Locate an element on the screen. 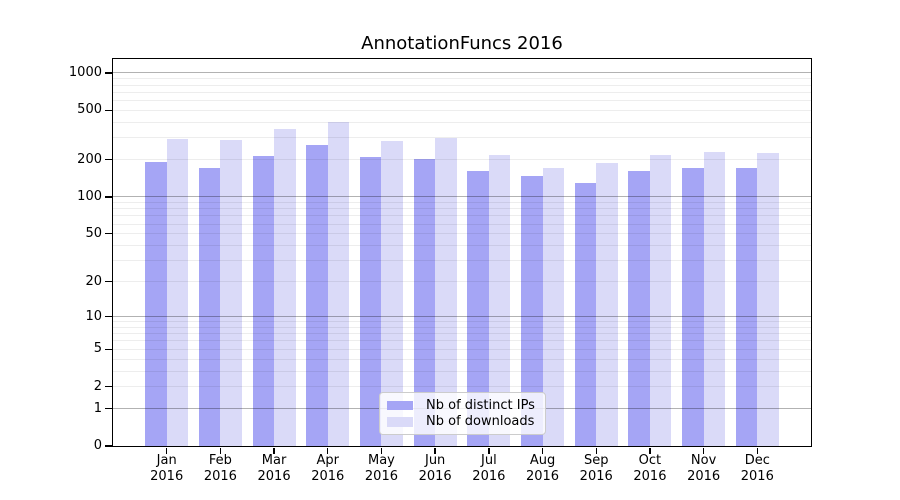 This screenshot has width=900, height=500. x-tick-label-aug: Aug 2016 is located at coordinates (542, 468).